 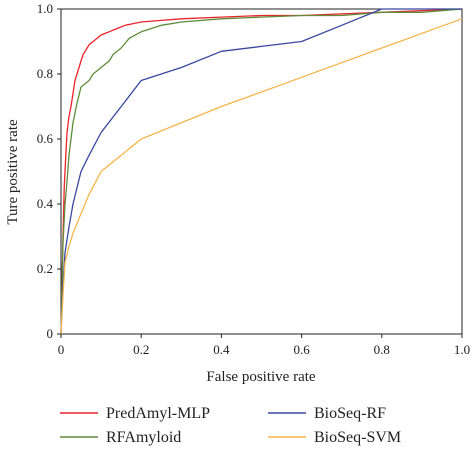 What do you see at coordinates (45, 203) in the screenshot?
I see `y-tick-label: 0.4` at bounding box center [45, 203].